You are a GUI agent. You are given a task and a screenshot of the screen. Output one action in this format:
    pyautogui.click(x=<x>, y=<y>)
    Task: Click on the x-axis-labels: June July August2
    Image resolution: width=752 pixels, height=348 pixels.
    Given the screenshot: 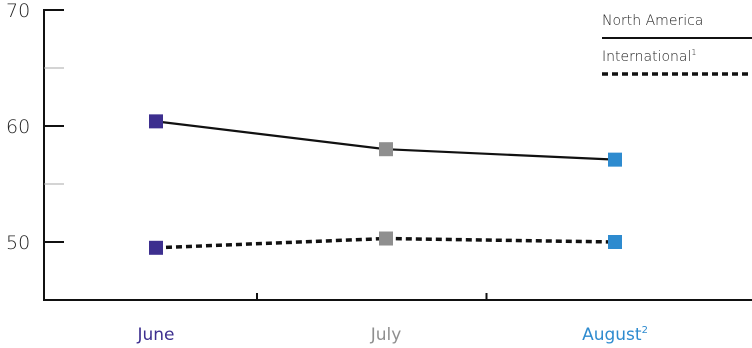 What is the action you would take?
    pyautogui.click(x=391, y=335)
    